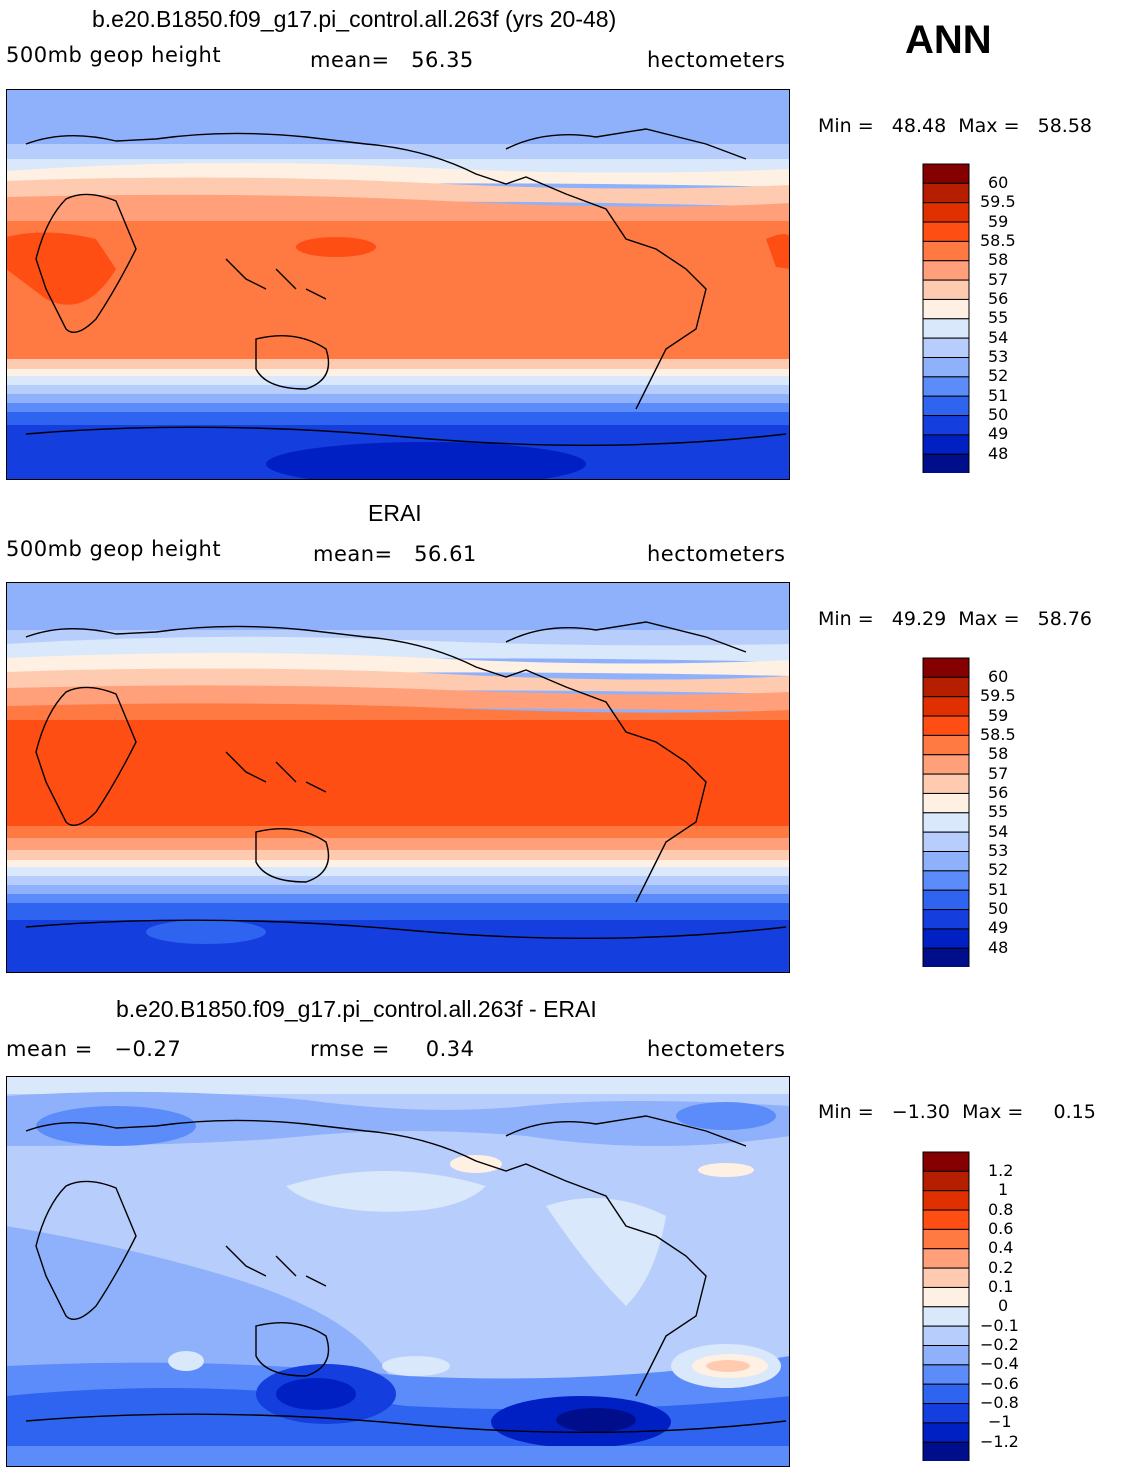  I want to click on panel3-rmse-label: rmse = 0.34, so click(392, 1049).